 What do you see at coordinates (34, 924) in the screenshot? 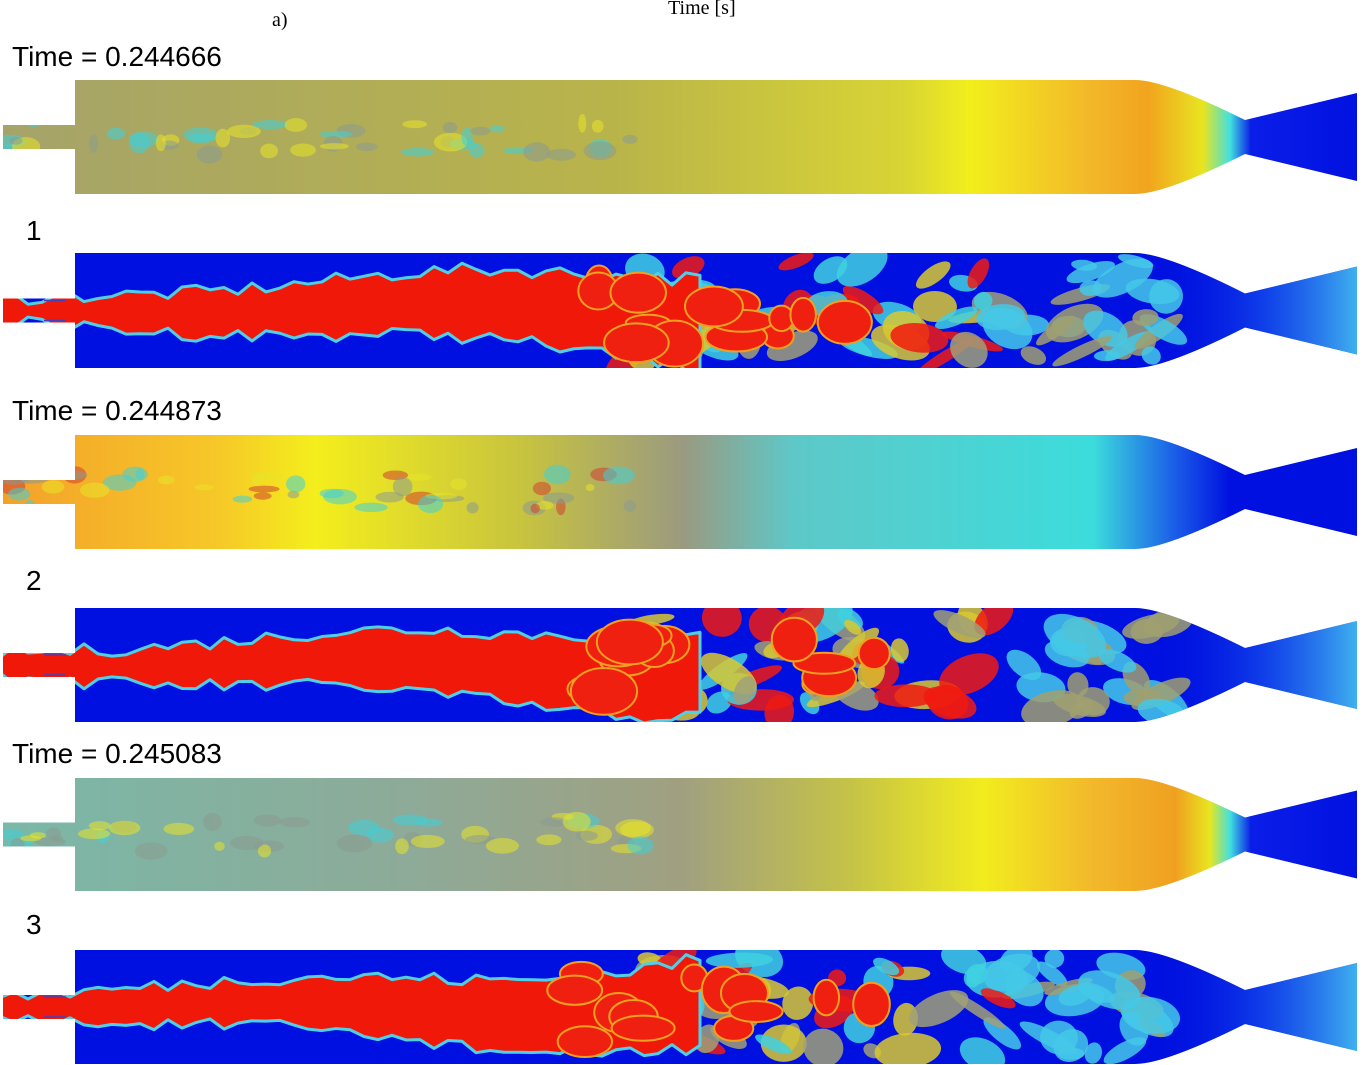
I see `snapshot-number: 3` at bounding box center [34, 924].